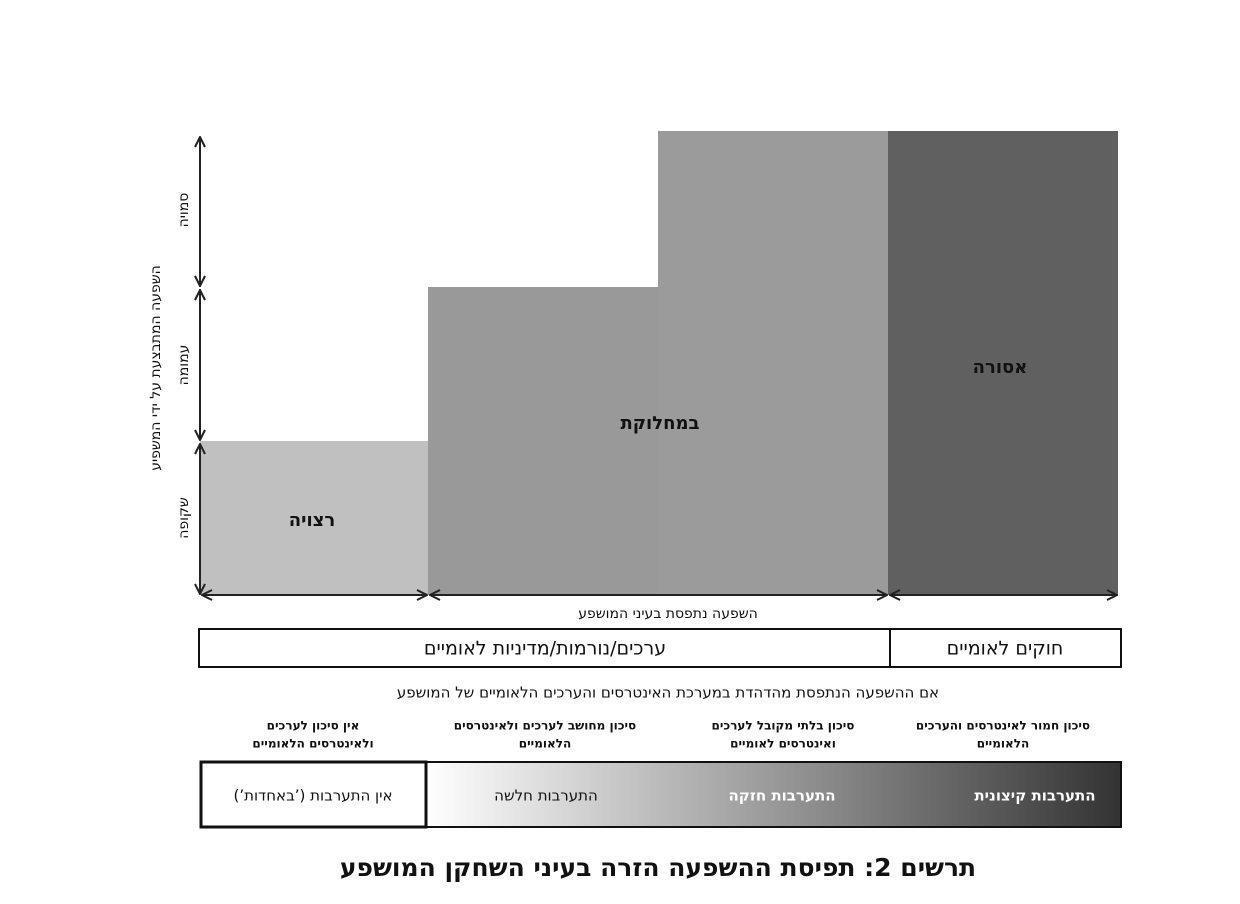  I want to click on y-level: עמומה, so click(184, 365).